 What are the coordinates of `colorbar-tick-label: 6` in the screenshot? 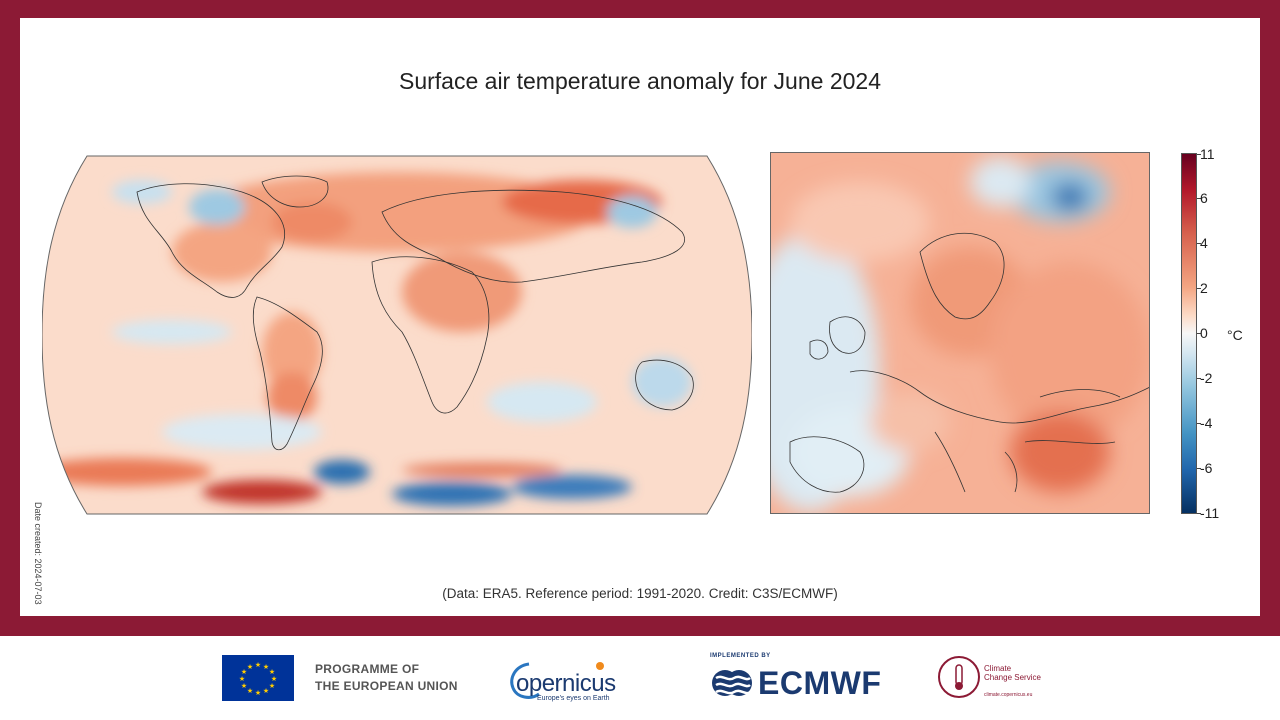 It's located at (1204, 198).